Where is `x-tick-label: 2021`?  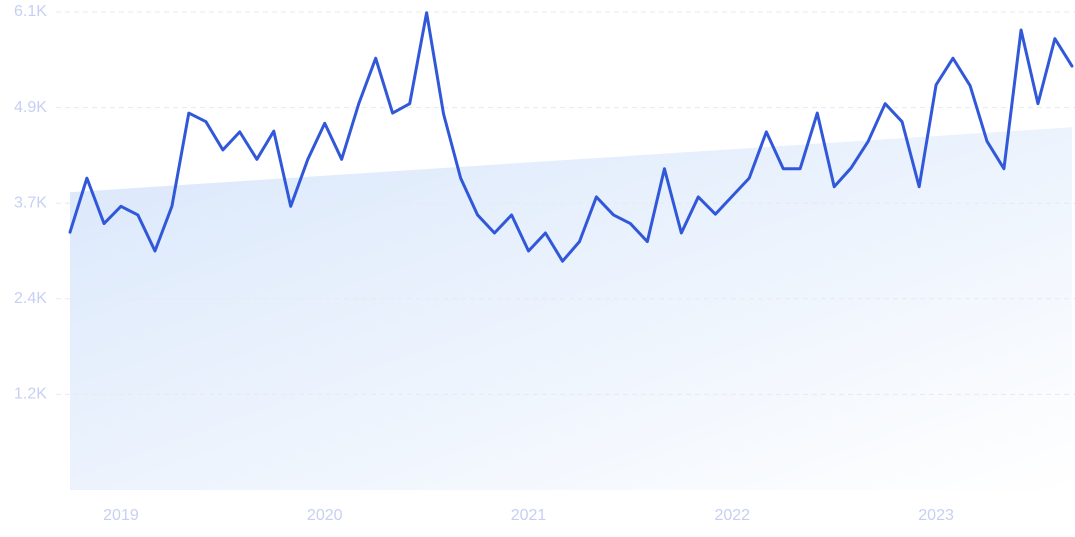
x-tick-label: 2021 is located at coordinates (529, 515).